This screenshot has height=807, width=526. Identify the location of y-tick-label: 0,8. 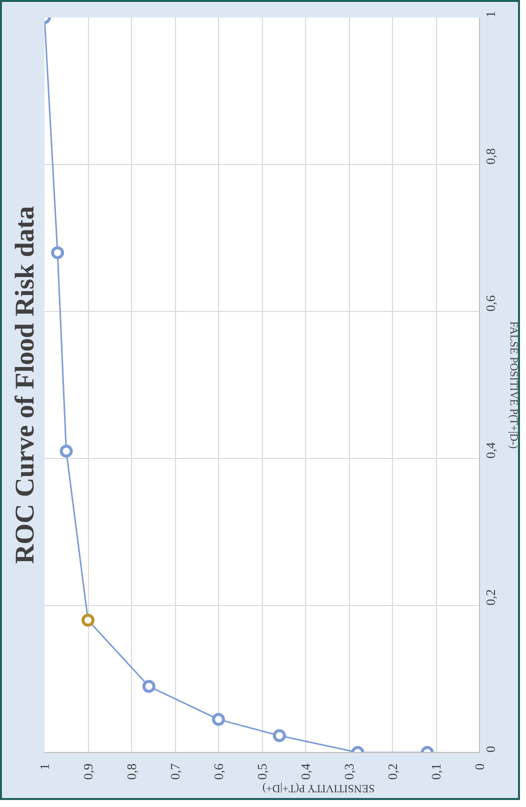
(490, 156).